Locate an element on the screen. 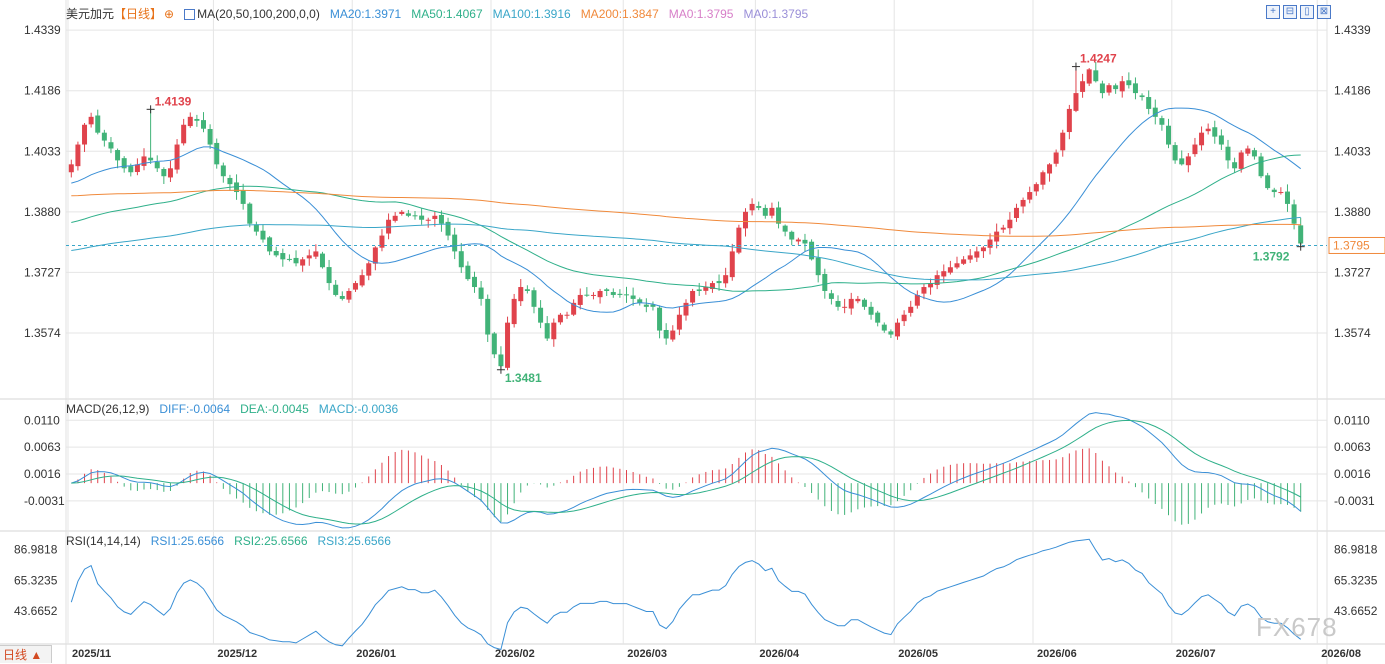 This screenshot has width=1385, height=664. rsi-value-0: RSI1:25.6566 is located at coordinates (187, 541).